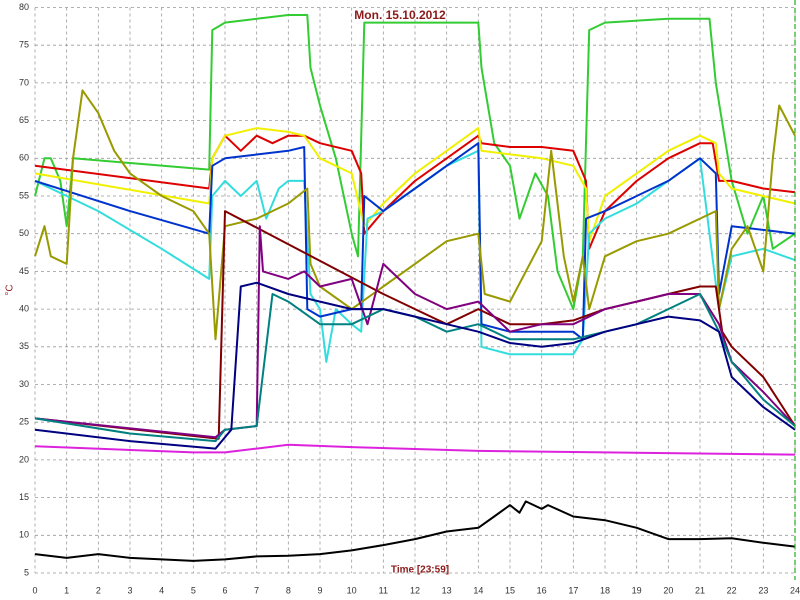 This screenshot has height=600, width=800. I want to click on x-tick-label: 13, so click(447, 590).